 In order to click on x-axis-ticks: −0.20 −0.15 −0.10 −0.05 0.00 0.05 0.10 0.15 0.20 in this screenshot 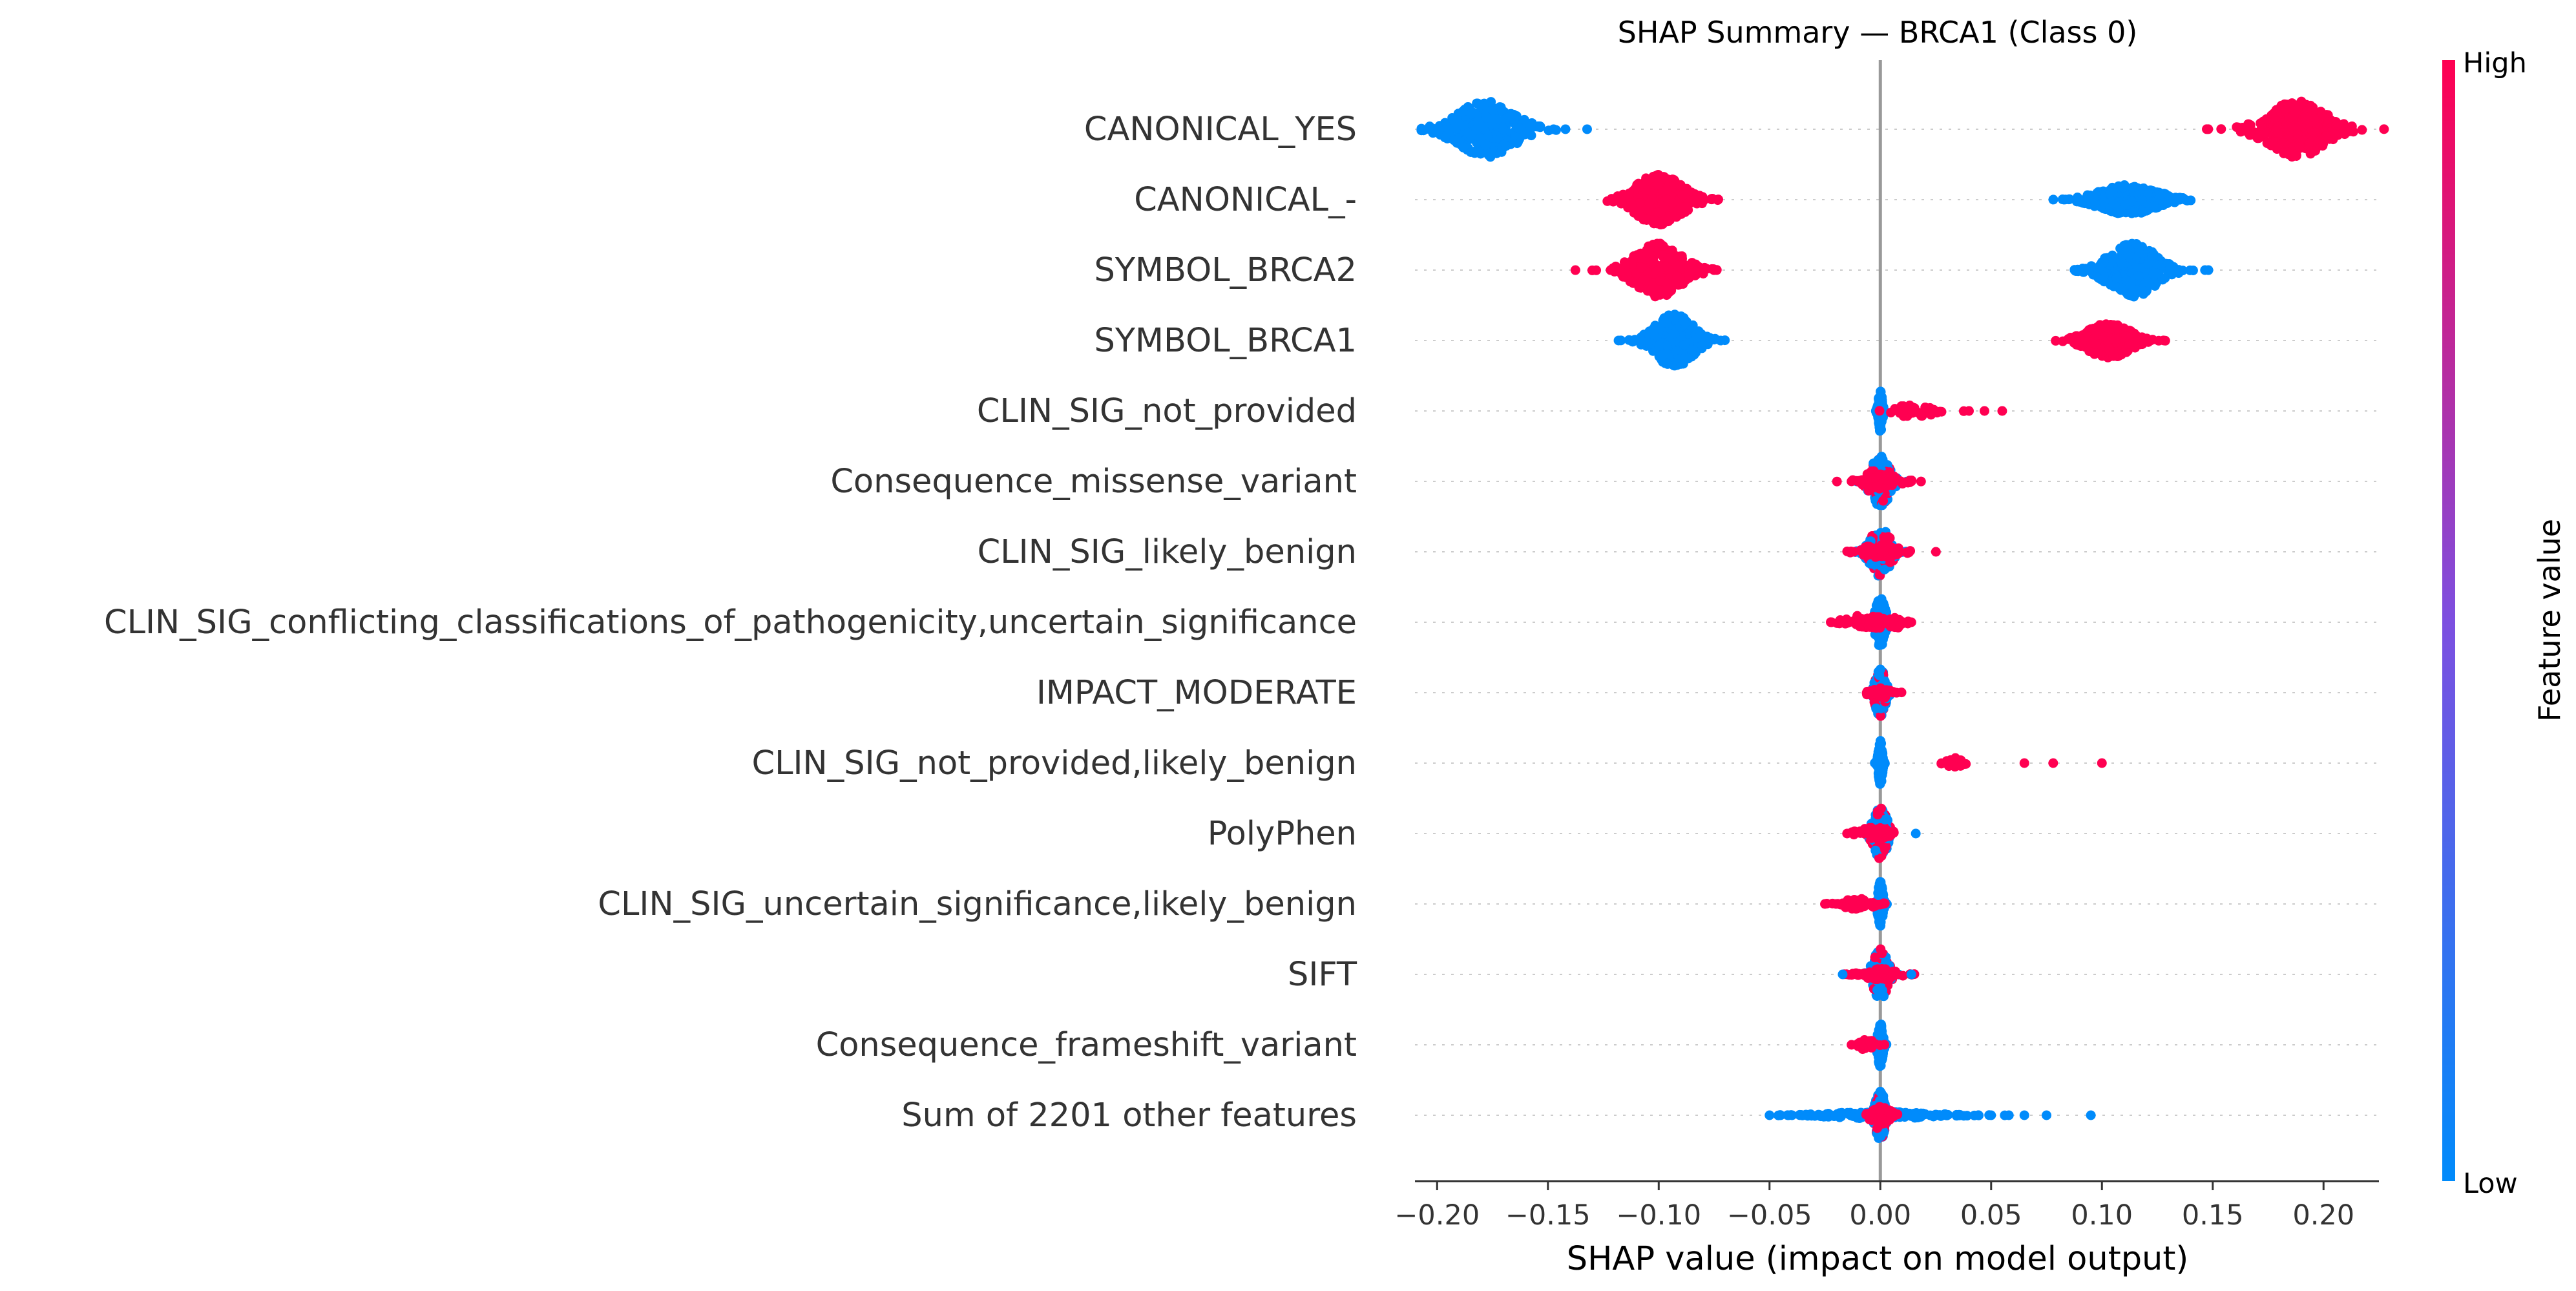, I will do `click(1874, 1206)`.